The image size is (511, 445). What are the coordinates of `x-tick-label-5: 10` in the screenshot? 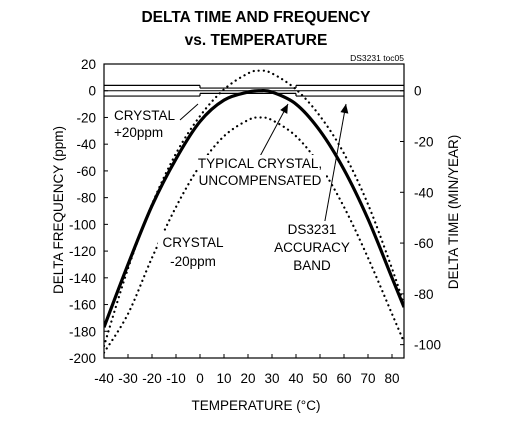 It's located at (223, 378).